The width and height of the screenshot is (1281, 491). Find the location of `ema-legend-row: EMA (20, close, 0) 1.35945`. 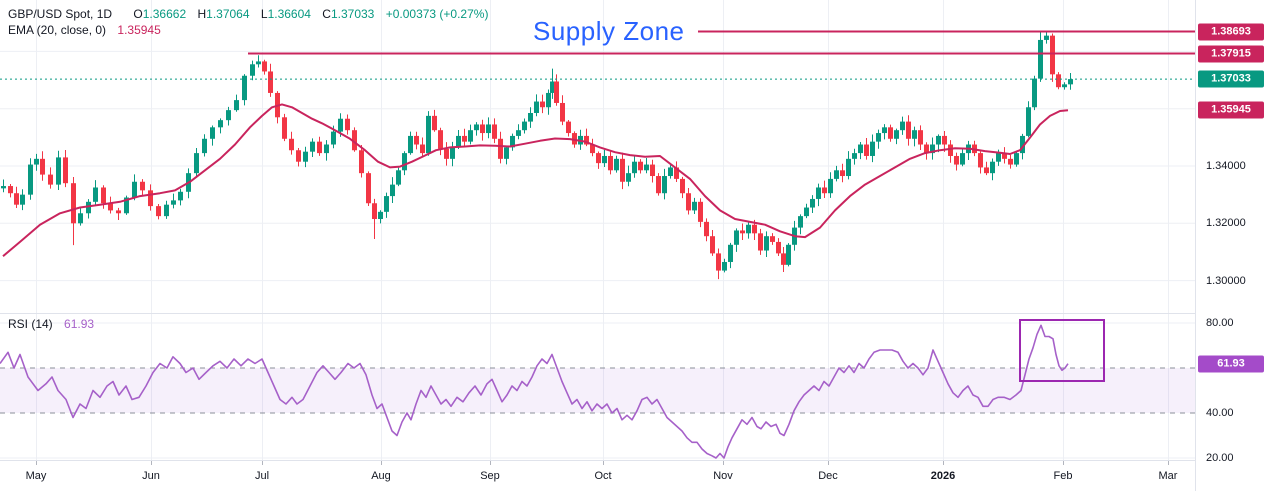

ema-legend-row: EMA (20, close, 0) 1.35945 is located at coordinates (84, 30).